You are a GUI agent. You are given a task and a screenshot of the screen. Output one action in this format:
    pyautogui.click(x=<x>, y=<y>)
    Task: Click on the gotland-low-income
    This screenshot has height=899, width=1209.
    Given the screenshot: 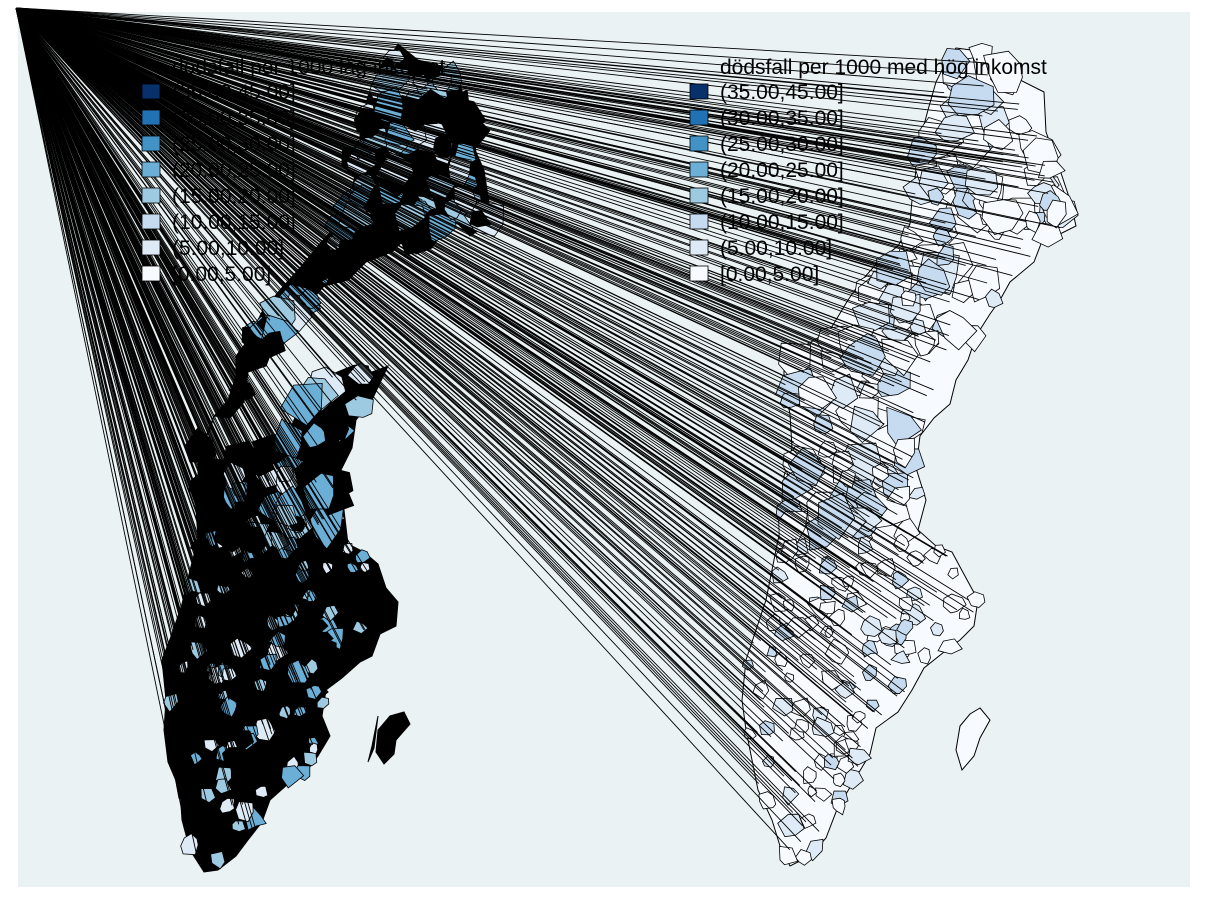 What is the action you would take?
    pyautogui.click(x=393, y=738)
    